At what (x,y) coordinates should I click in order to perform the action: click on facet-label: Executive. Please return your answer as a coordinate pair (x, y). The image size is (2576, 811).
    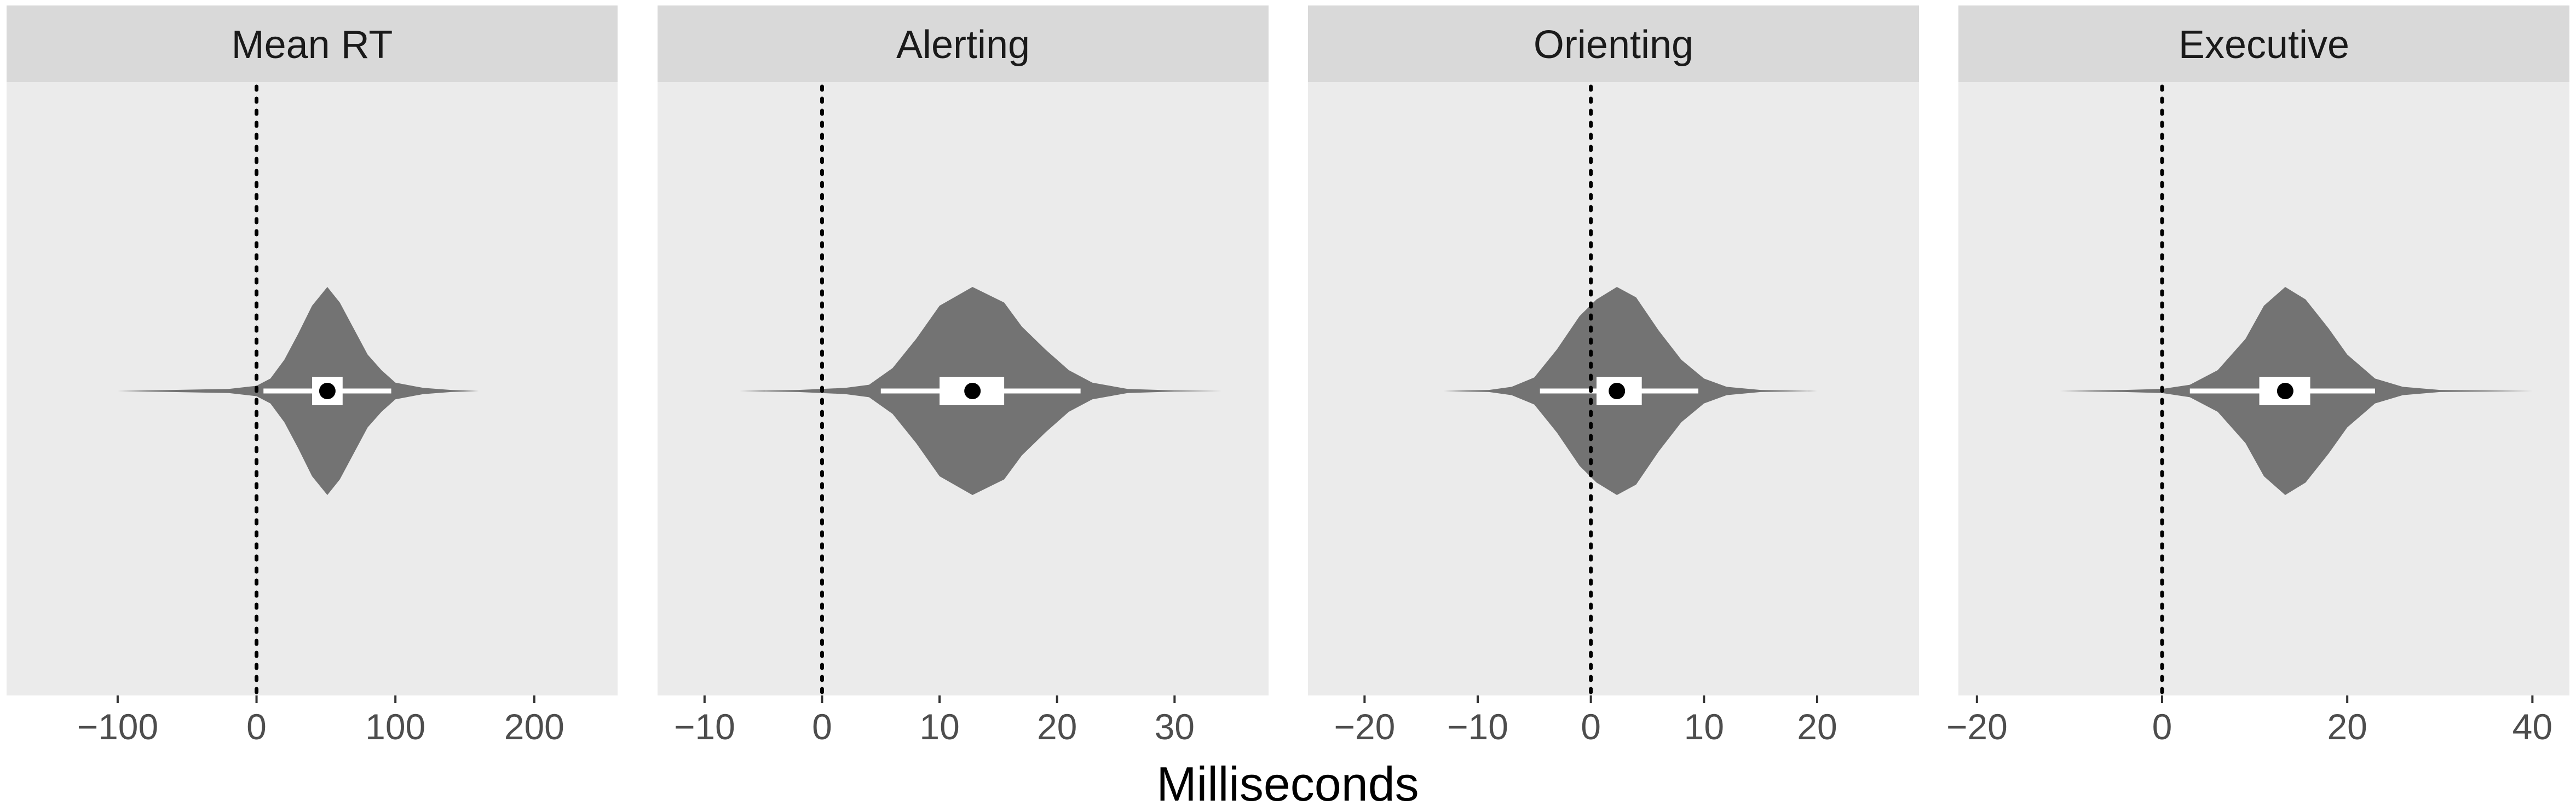
    Looking at the image, I should click on (2264, 45).